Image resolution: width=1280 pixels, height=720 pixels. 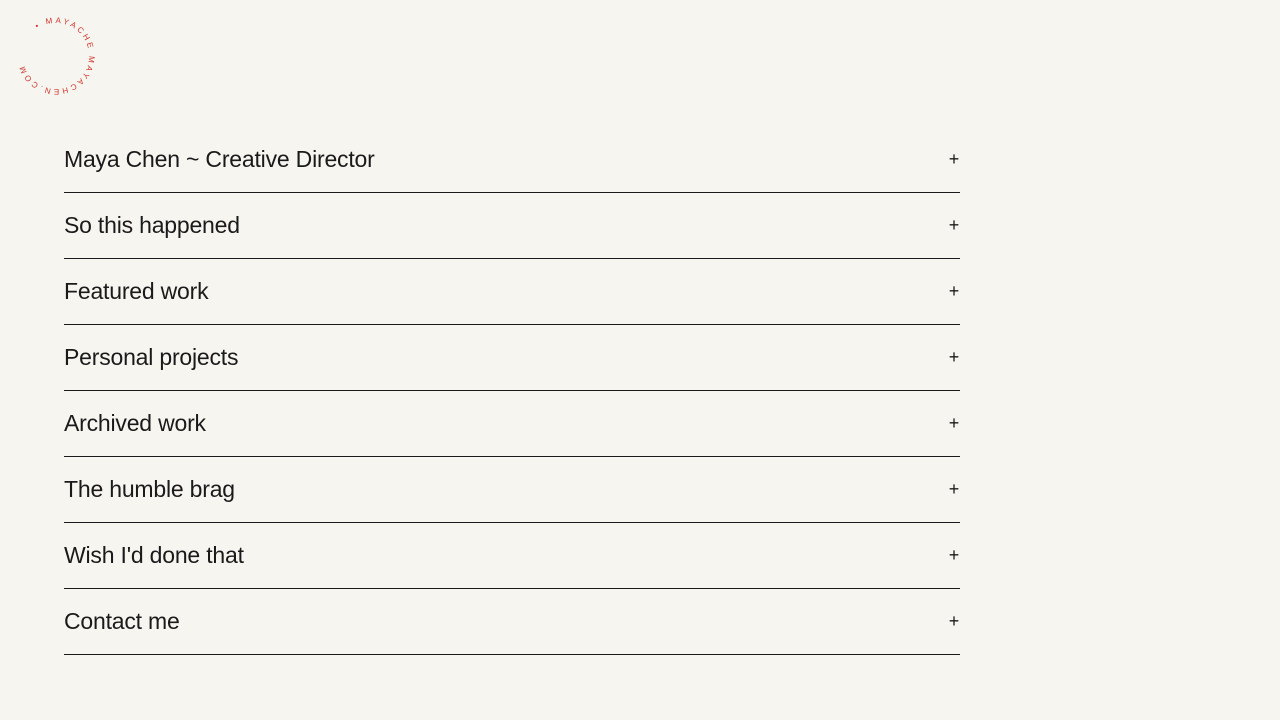 I want to click on accordion-title: Featured work, so click(x=136, y=291).